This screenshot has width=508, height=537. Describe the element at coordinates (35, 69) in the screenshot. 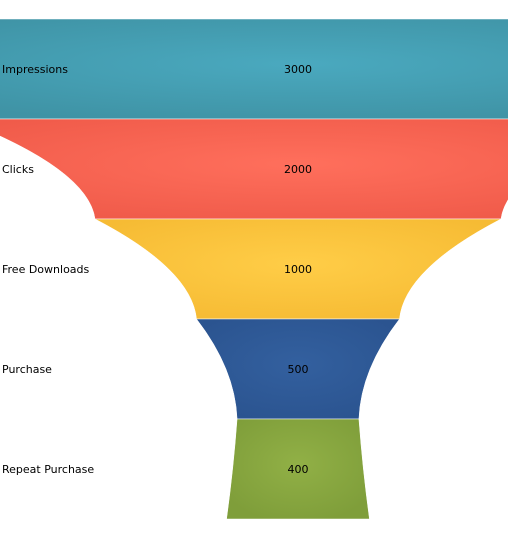

I see `category-label: Impressions` at that location.